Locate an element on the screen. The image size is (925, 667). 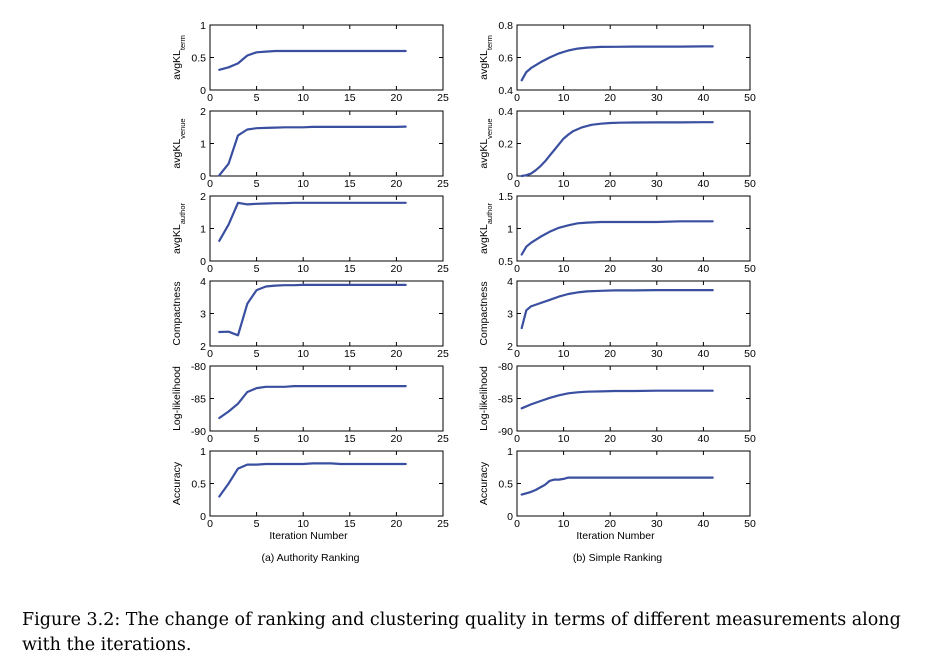
y-axis-label: Log-likelihood is located at coordinates (177, 398).